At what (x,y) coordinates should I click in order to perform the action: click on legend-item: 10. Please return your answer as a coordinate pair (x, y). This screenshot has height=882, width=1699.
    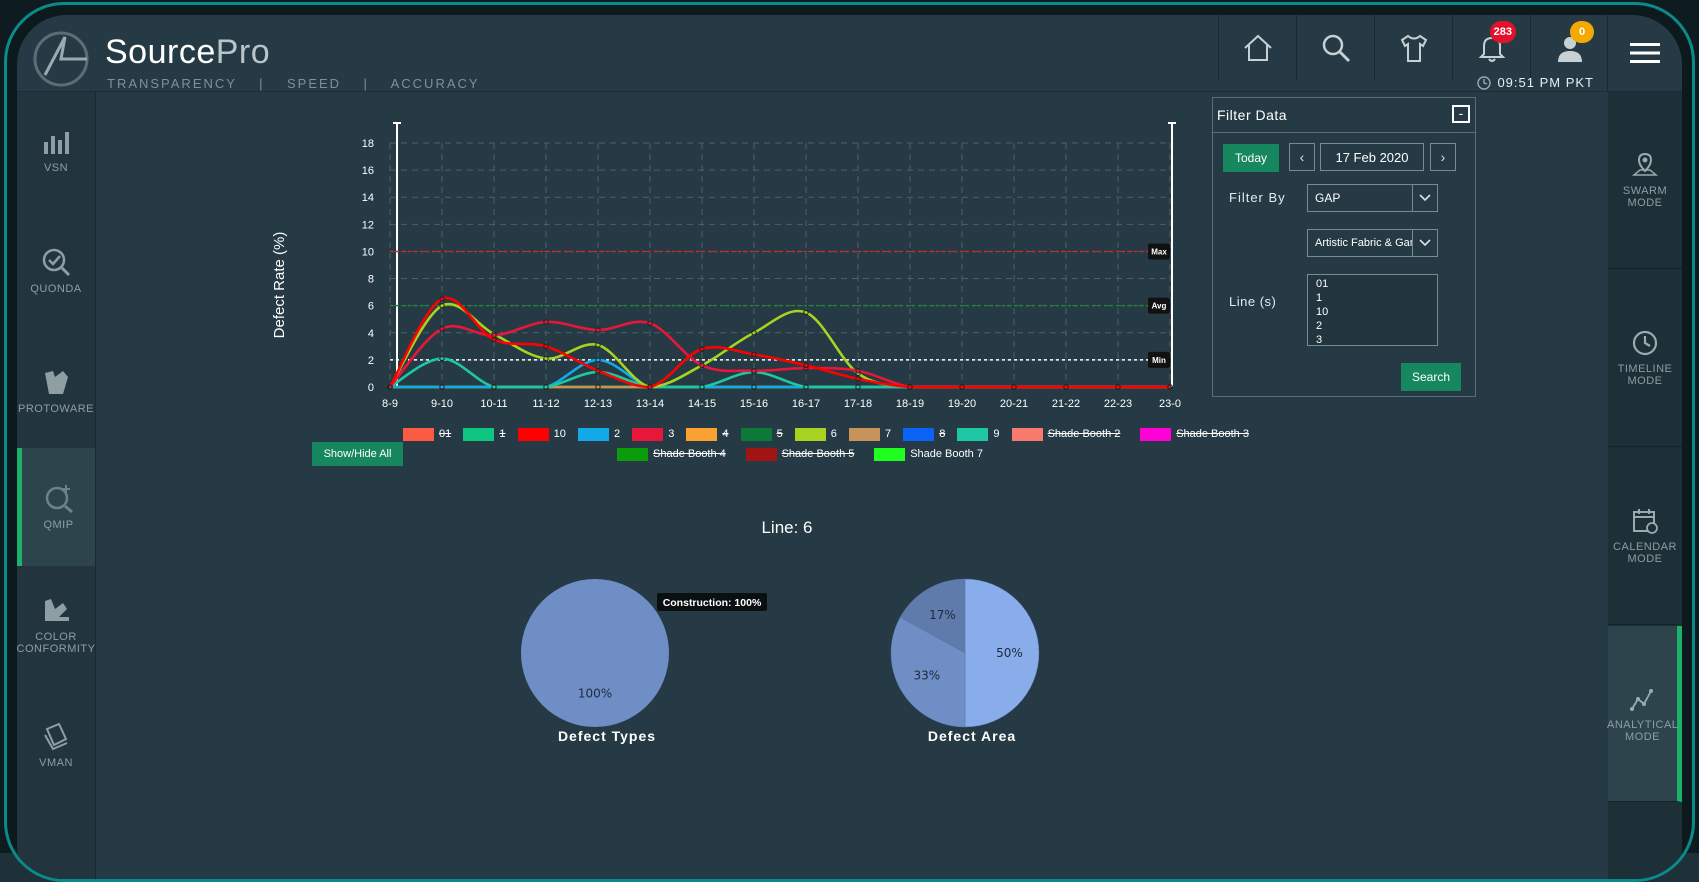
    Looking at the image, I should click on (541, 434).